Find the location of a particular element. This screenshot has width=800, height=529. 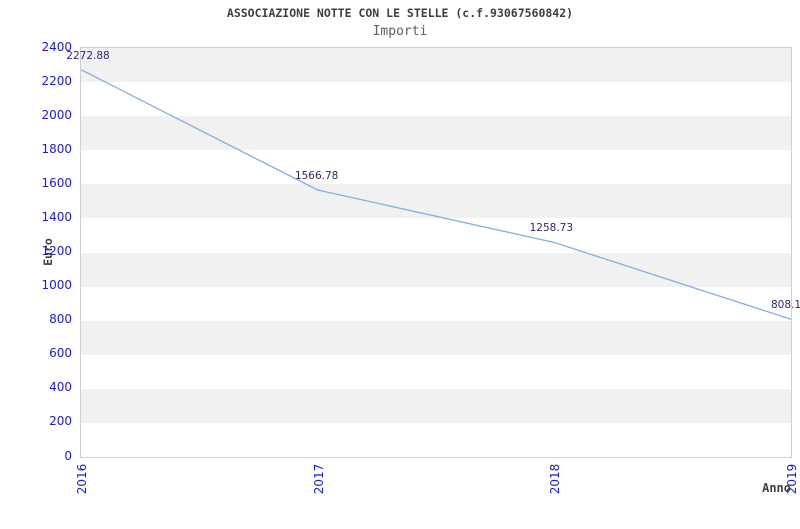

x-tick-label: 2019 is located at coordinates (792, 479).